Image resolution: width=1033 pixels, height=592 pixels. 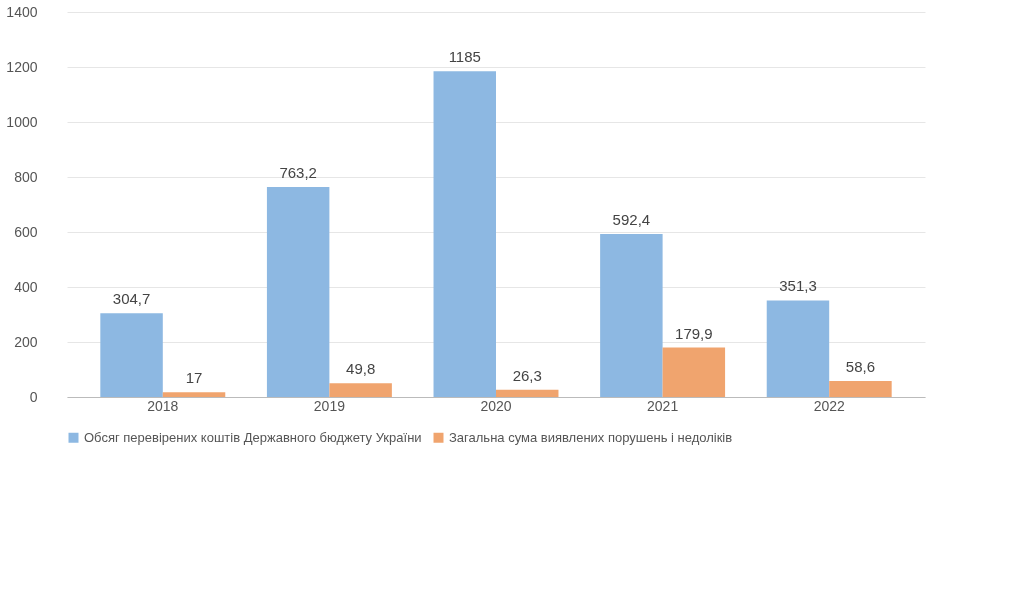 I want to click on y-tick-label: 1400, so click(x=22, y=11).